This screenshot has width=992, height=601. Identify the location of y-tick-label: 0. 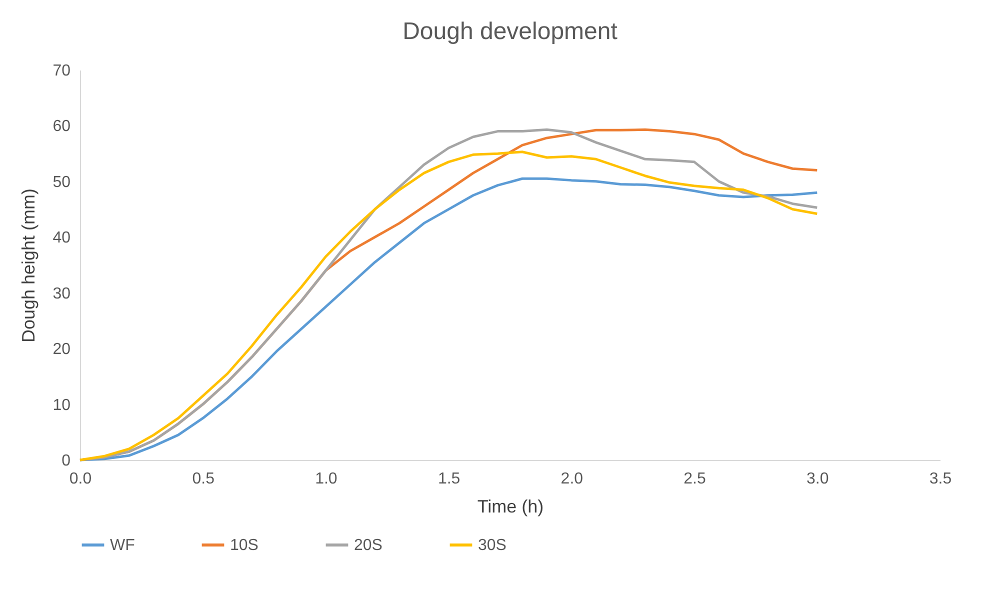
(66, 461).